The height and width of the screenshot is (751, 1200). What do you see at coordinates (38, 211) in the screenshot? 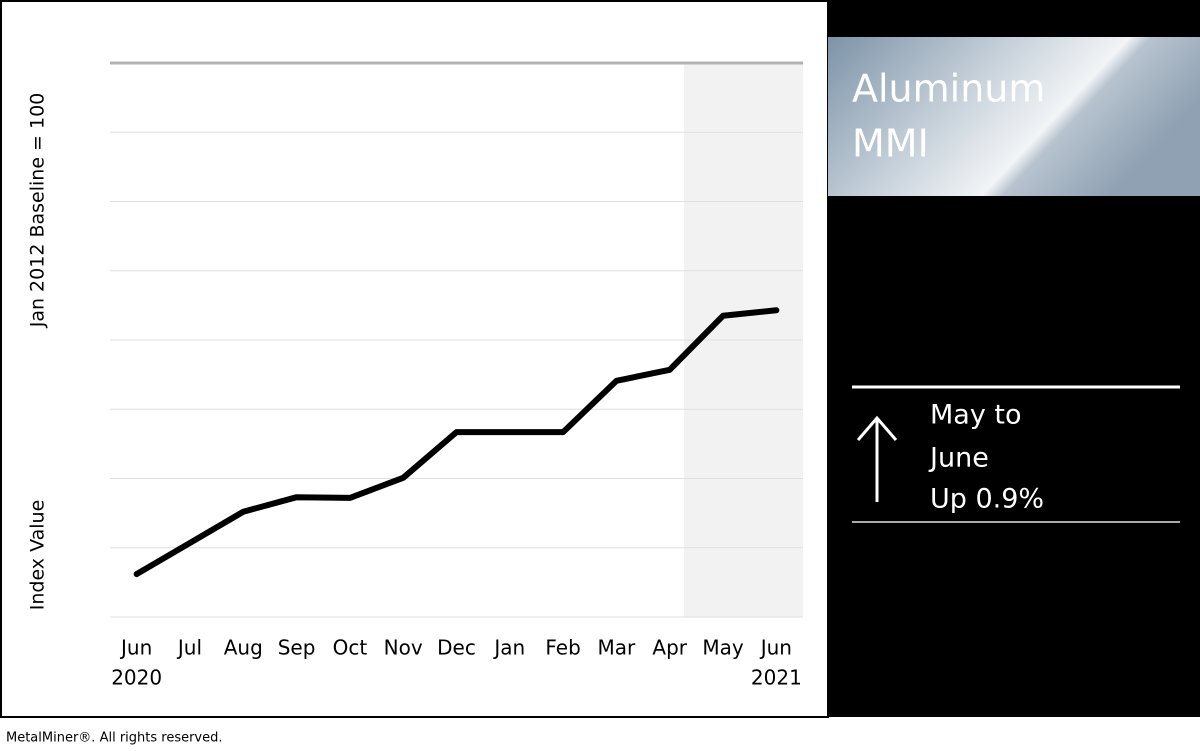
I see `y-axis-label: Jan 2012 Baseline = 100` at bounding box center [38, 211].